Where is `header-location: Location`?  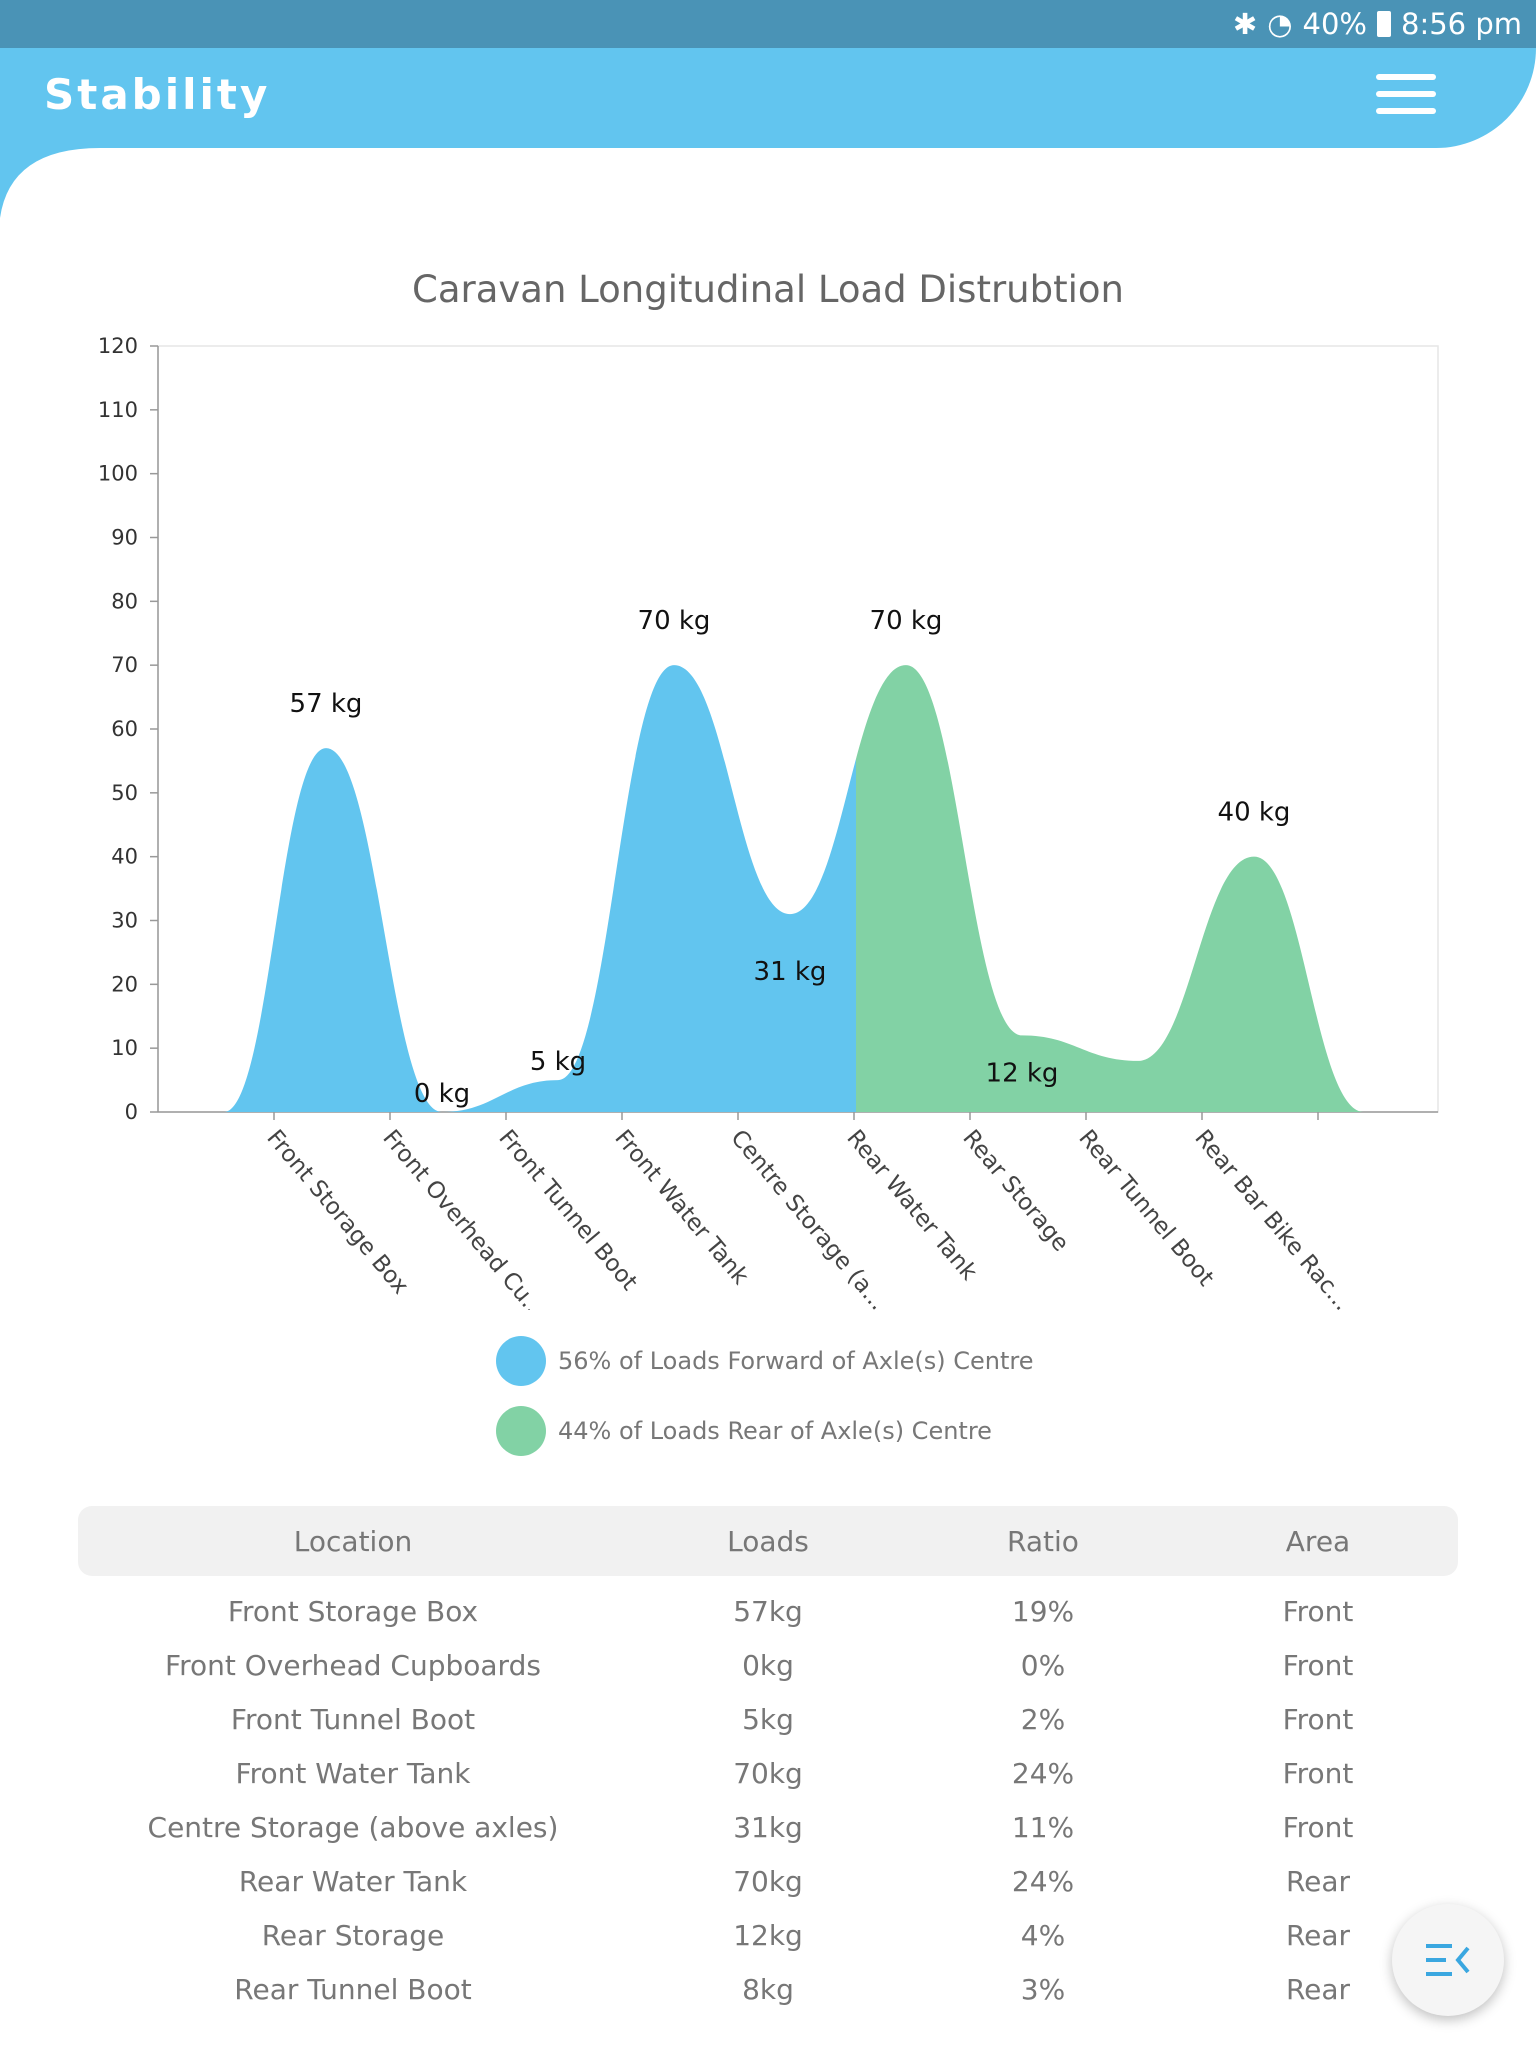
header-location: Location is located at coordinates (353, 1541).